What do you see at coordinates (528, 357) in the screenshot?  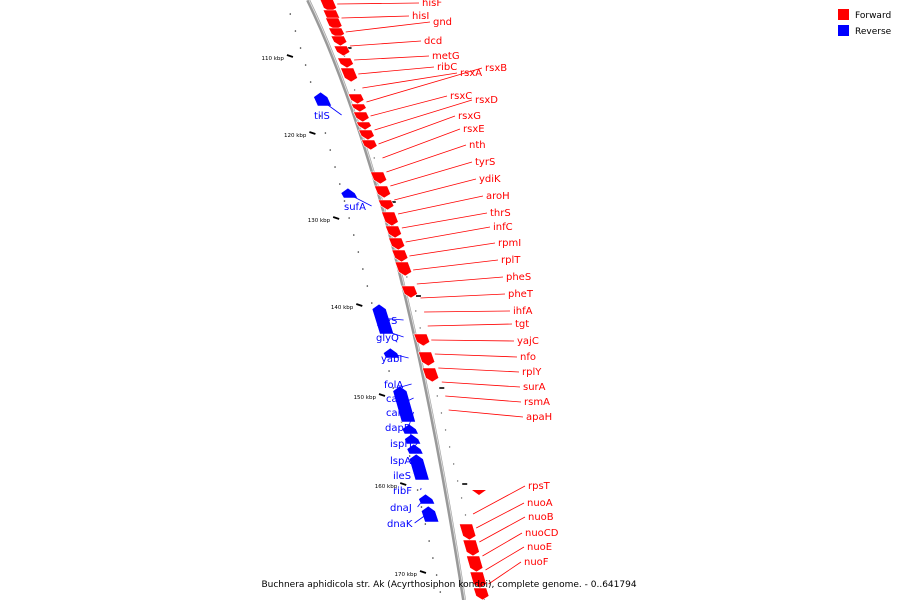 I see `gene-label-nfo: nfo` at bounding box center [528, 357].